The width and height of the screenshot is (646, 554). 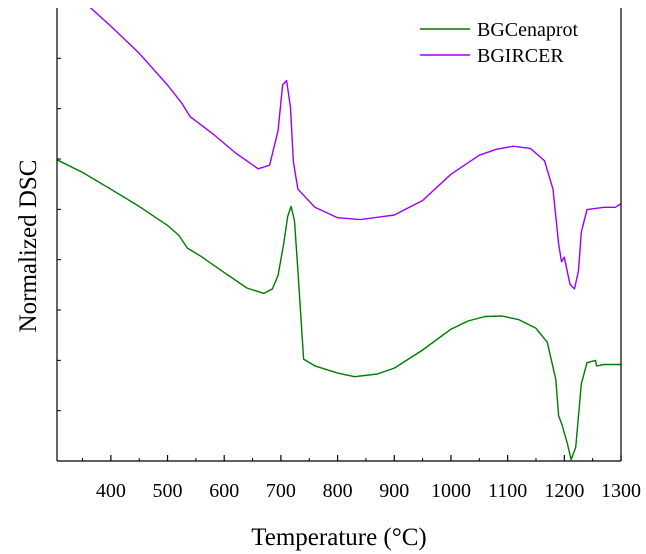 What do you see at coordinates (451, 491) in the screenshot?
I see `x-tick-label: 1000` at bounding box center [451, 491].